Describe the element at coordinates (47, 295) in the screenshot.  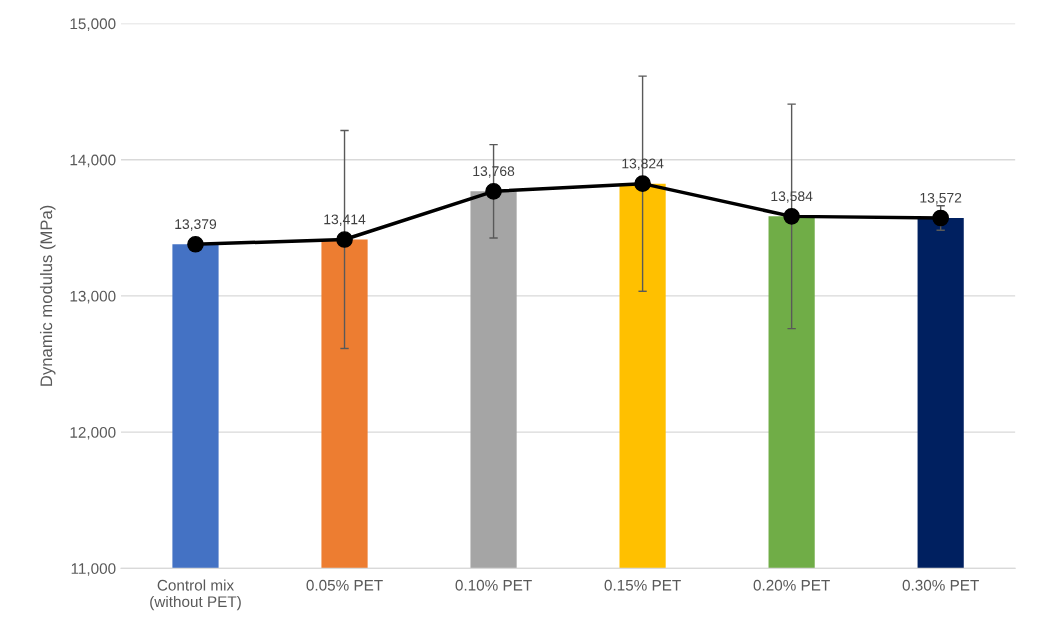
I see `y-axis-title: Dynamic modulus (MPa)` at that location.